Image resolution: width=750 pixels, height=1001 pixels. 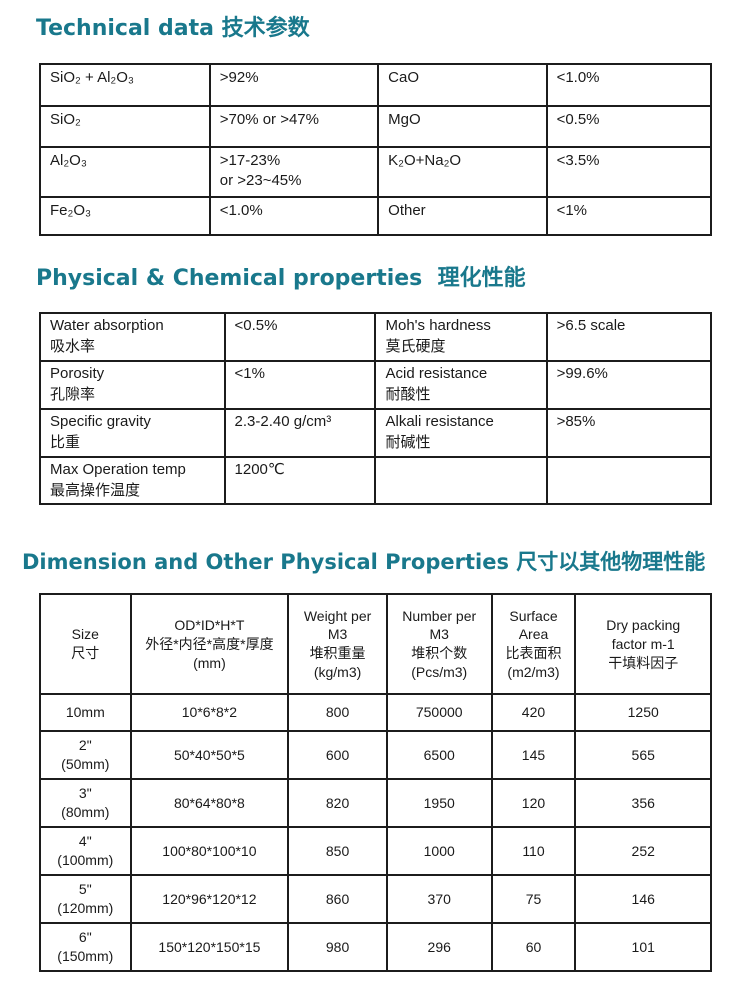 I want to click on table-cell: Max Operation temp 最高操作温度, so click(x=132, y=480).